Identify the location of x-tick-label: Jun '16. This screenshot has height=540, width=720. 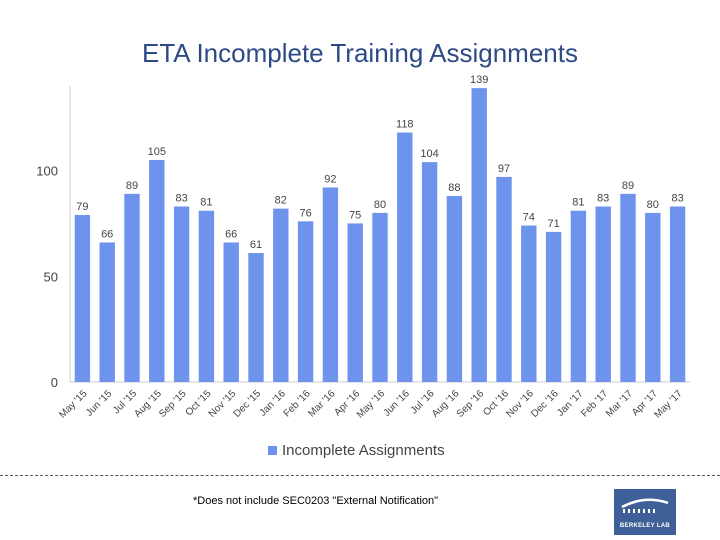
(397, 403).